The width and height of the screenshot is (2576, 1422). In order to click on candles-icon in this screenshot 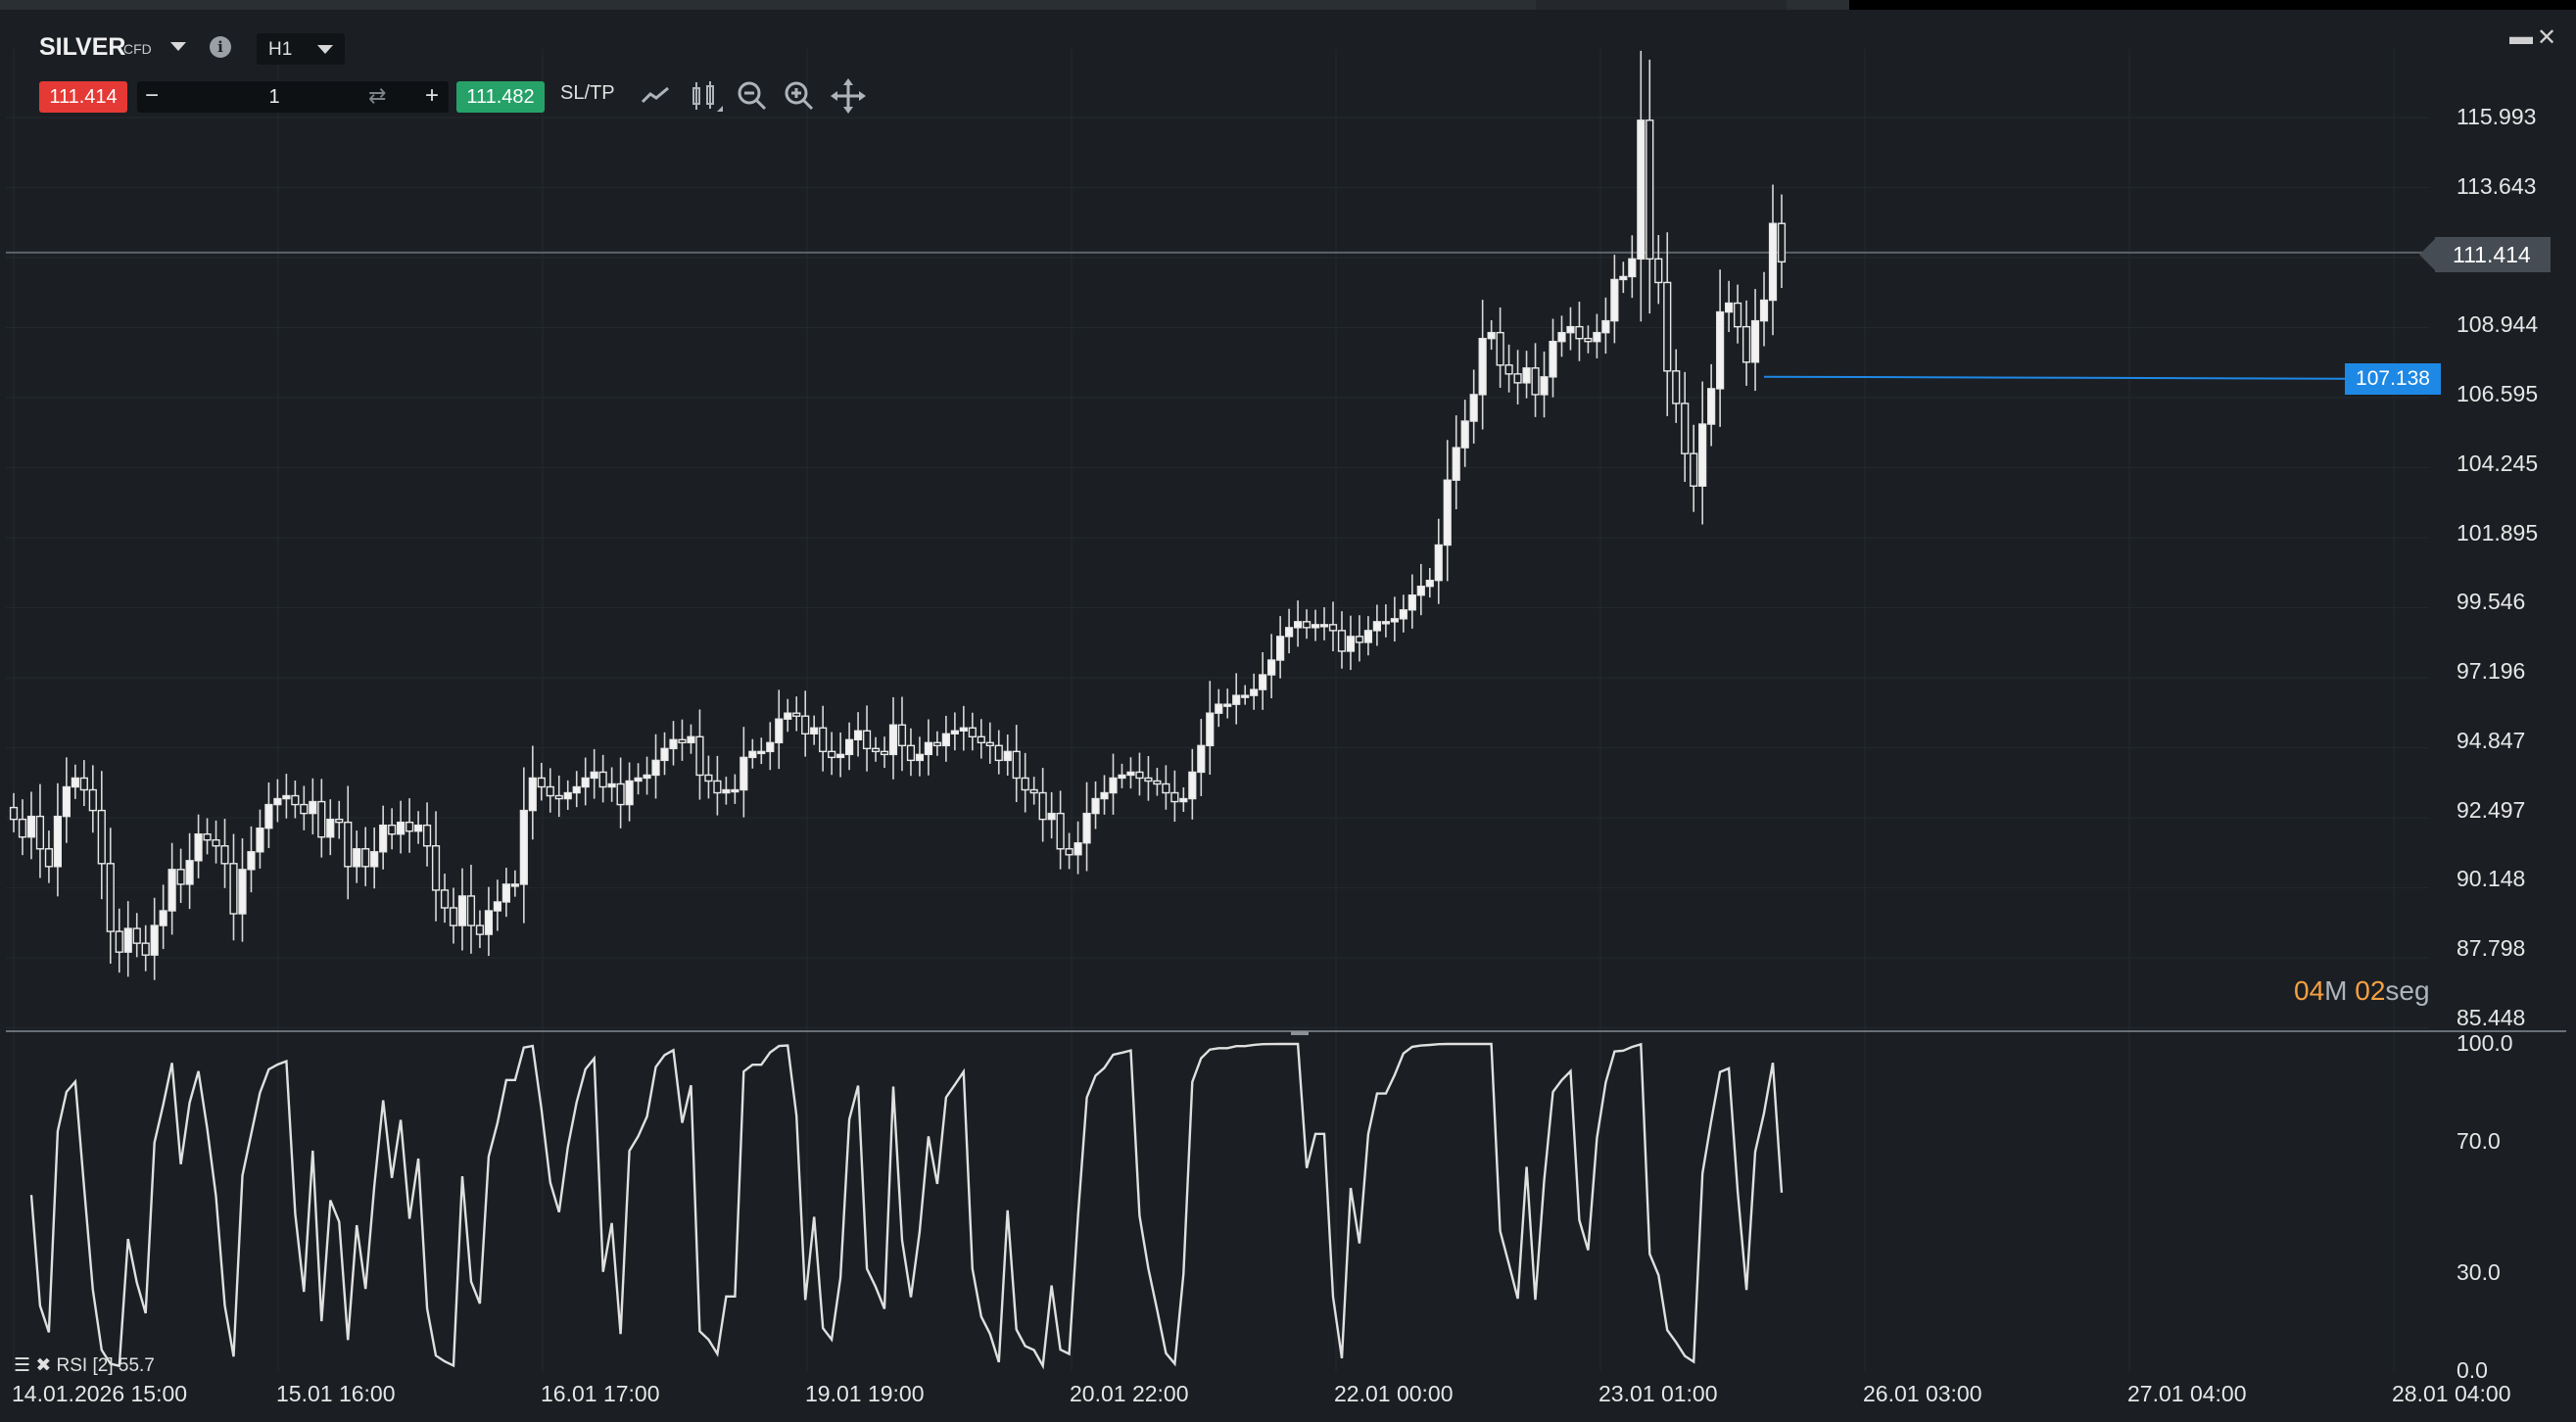, I will do `click(706, 96)`.